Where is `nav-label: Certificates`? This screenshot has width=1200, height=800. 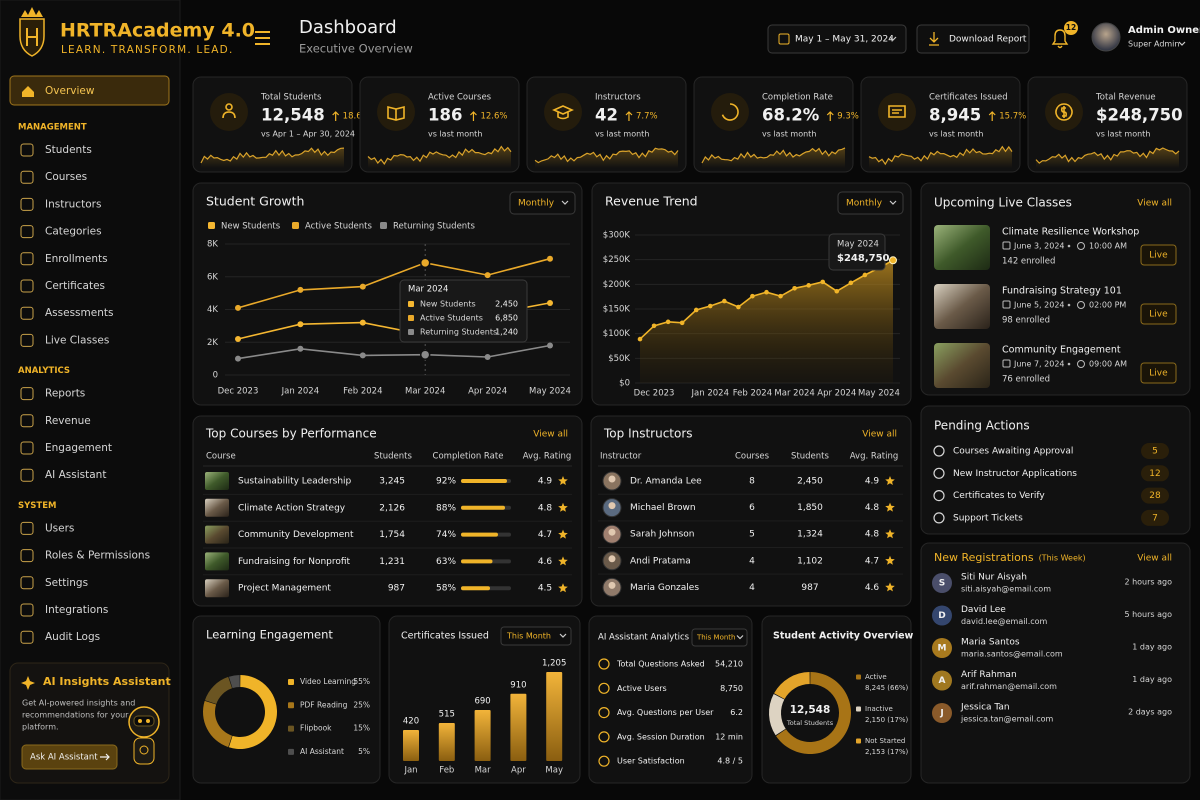
nav-label: Certificates is located at coordinates (75, 286).